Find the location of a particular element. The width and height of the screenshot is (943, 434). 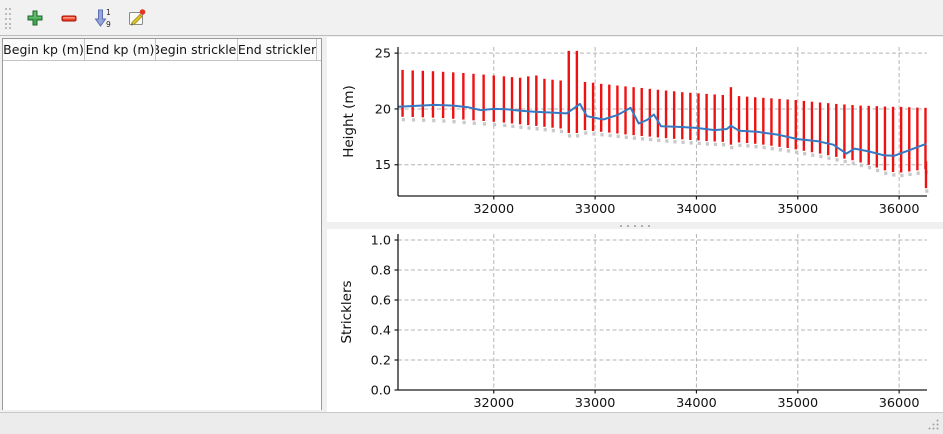

sort-ascending-icon: 1 9 is located at coordinates (102, 18).